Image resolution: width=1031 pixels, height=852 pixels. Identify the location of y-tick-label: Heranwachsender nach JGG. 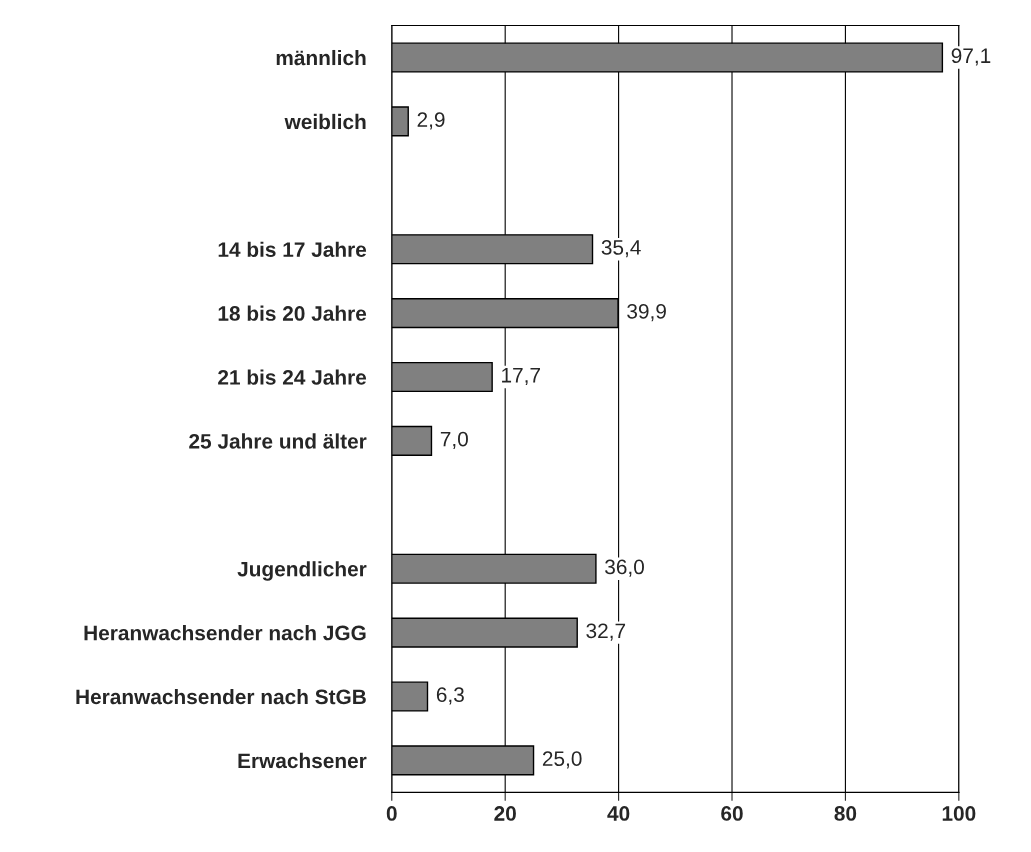
(225, 633).